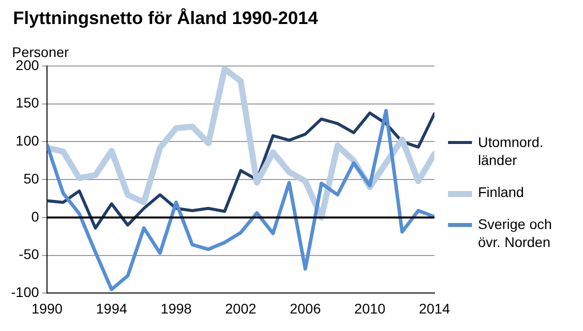 This screenshot has height=331, width=583. Describe the element at coordinates (25, 292) in the screenshot. I see `y-tick-label: -100` at that location.